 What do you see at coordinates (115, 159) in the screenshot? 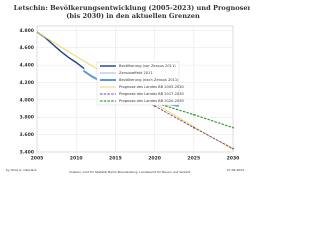
I see `x-tick-label: 2015` at bounding box center [115, 159].